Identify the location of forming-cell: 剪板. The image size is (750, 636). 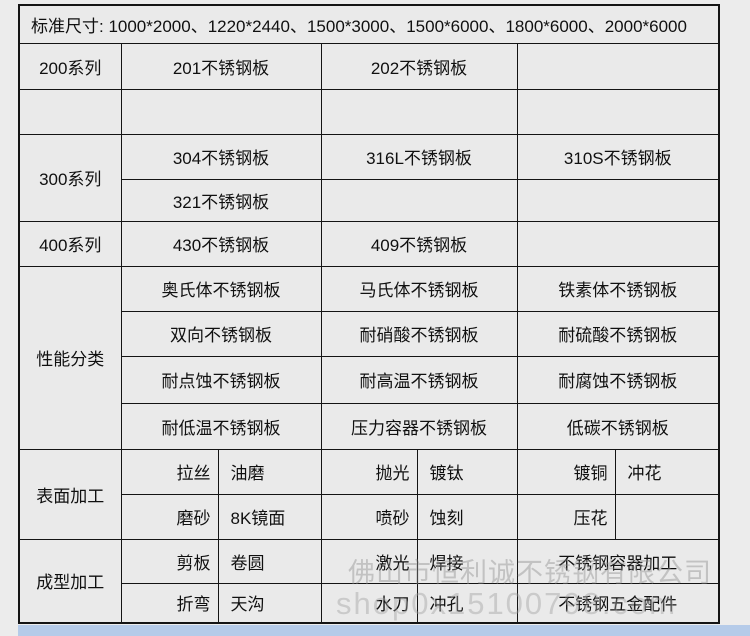
(169, 561).